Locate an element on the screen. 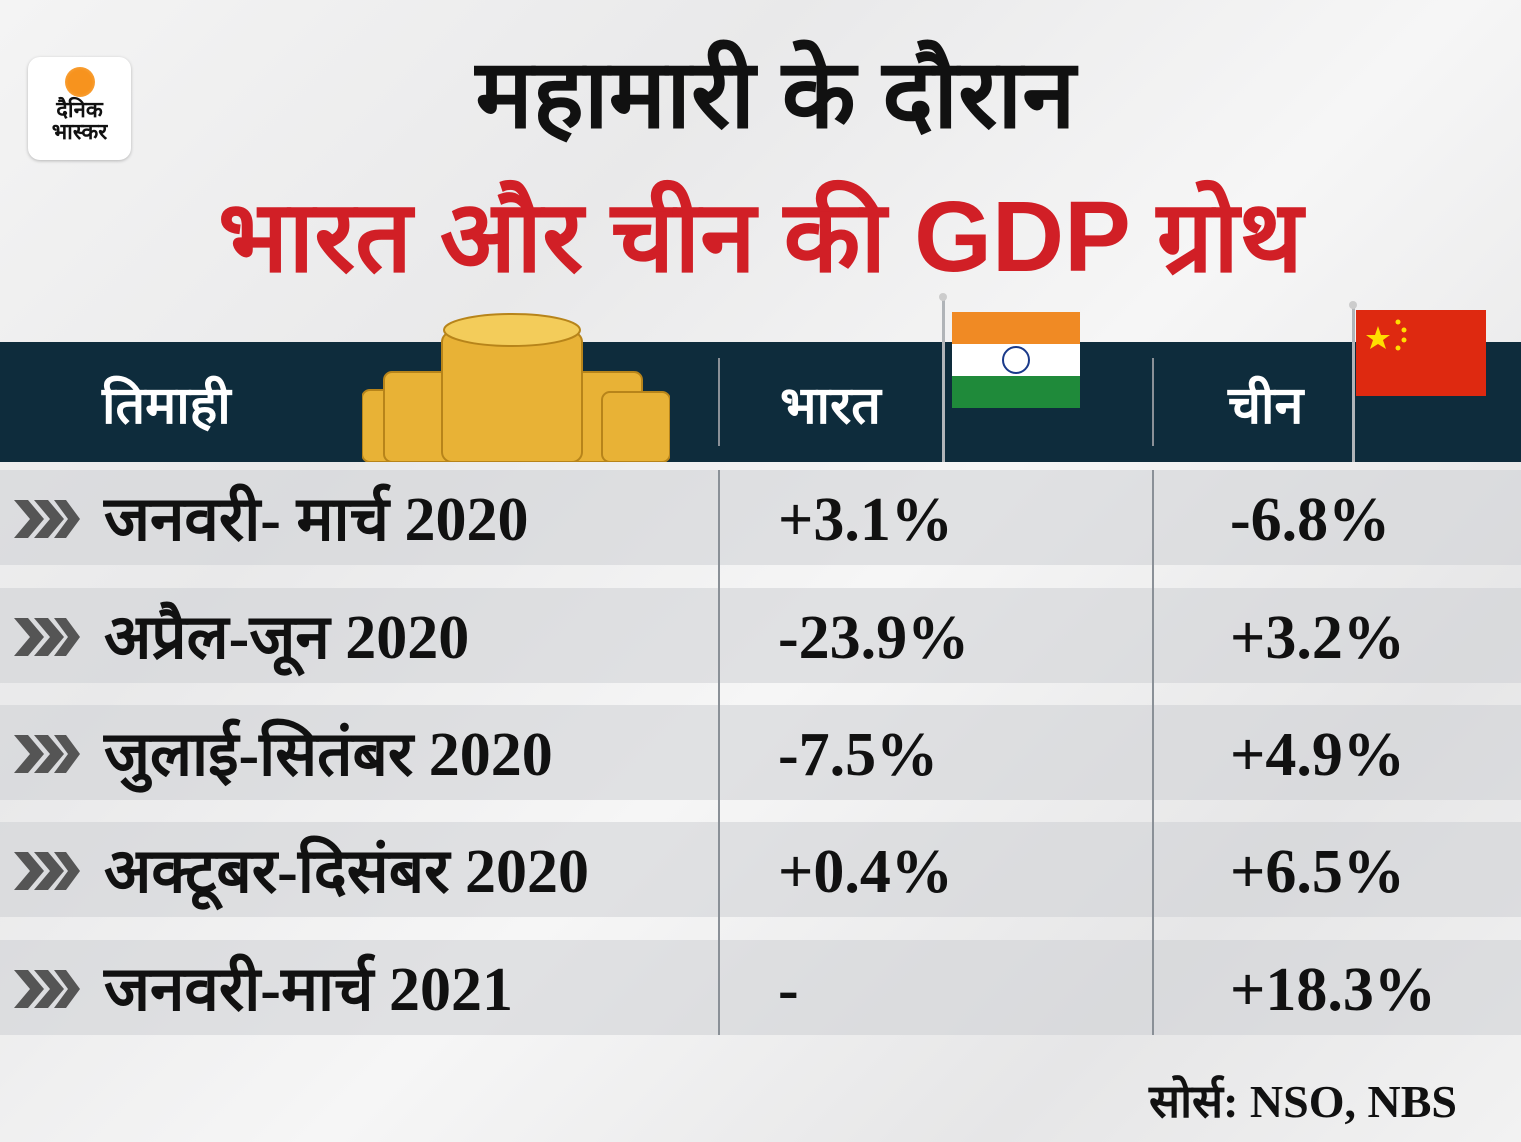 The image size is (1521, 1142). cell-quarter: जुलाई-सितंबर 2020 is located at coordinates (328, 755).